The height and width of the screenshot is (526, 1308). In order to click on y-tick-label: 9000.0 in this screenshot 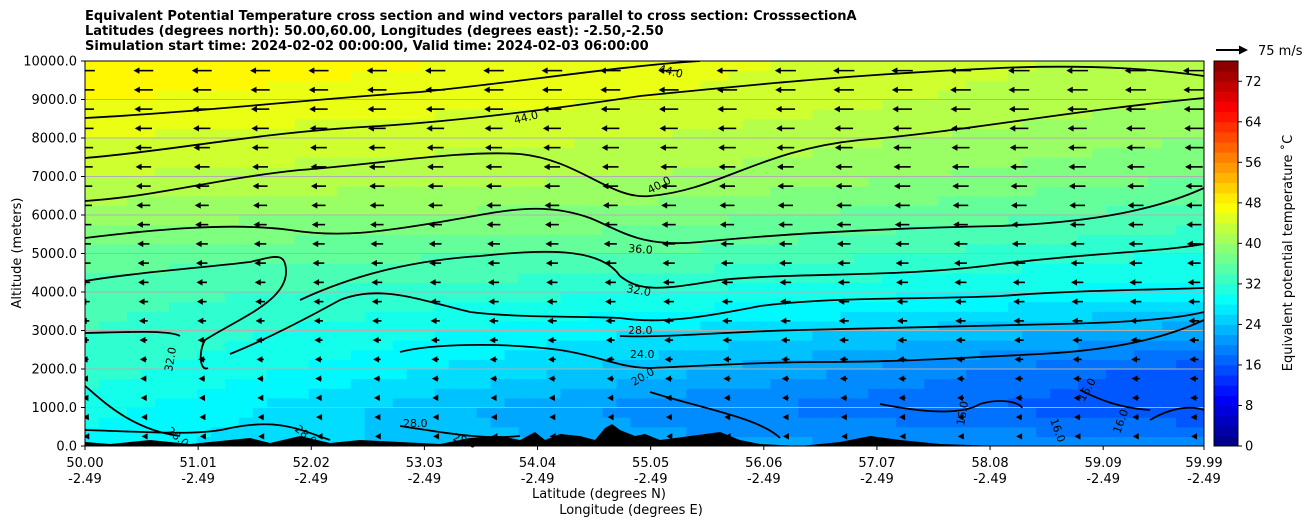, I will do `click(55, 100)`.